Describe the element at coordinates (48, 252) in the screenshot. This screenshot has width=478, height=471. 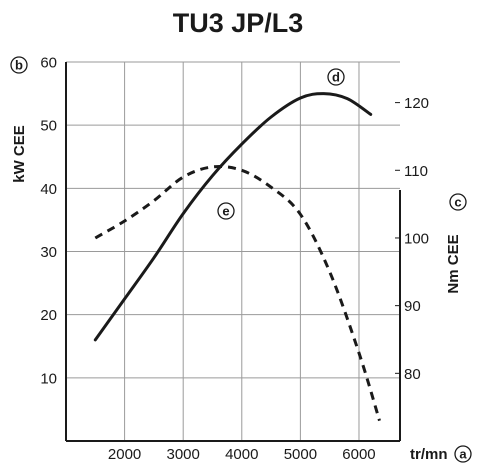
I see `left-tick-label: 30` at that location.